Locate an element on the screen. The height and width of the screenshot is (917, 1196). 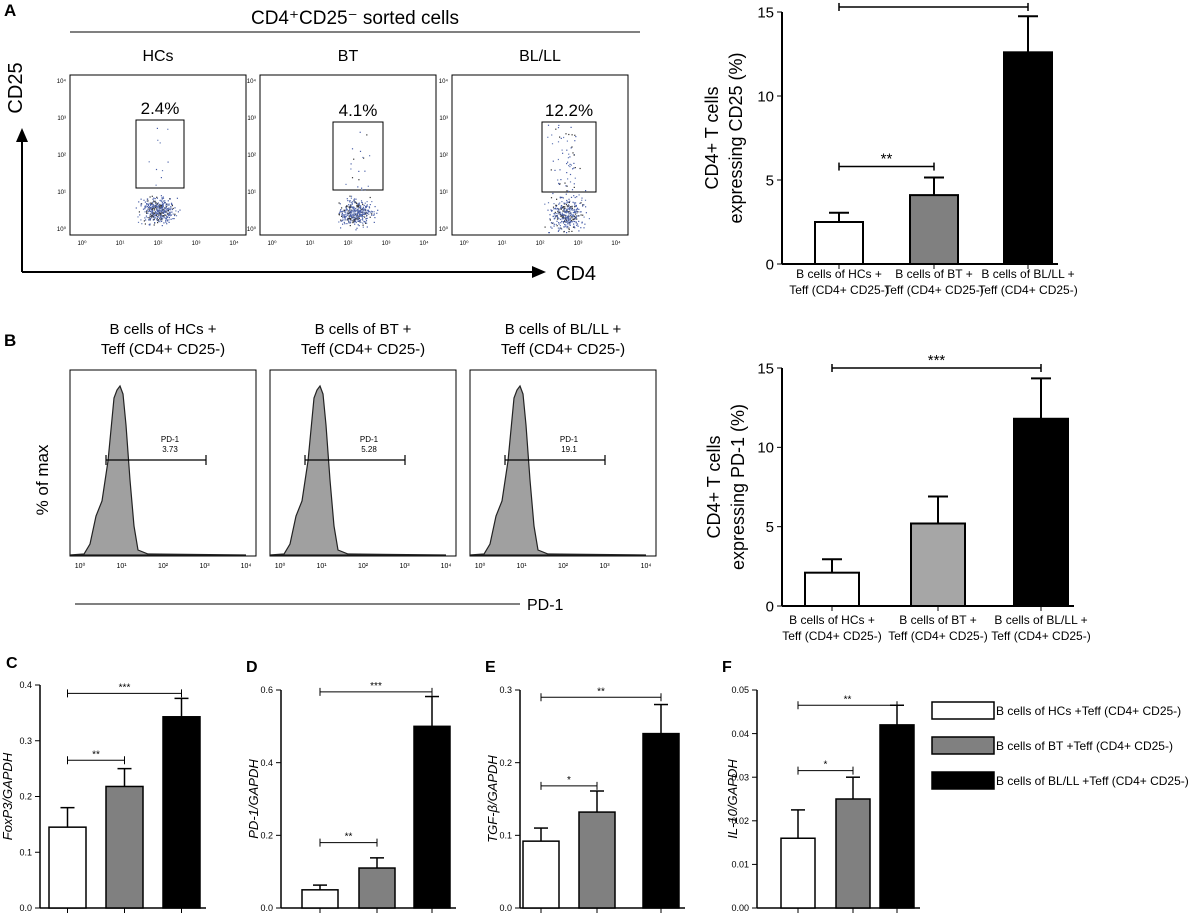
category-line2-B-1: Teff (CD4+ CD25-) is located at coordinates (937, 636).